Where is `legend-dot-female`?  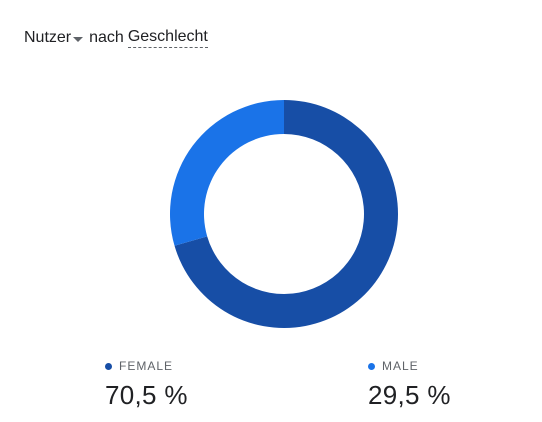 legend-dot-female is located at coordinates (108, 366).